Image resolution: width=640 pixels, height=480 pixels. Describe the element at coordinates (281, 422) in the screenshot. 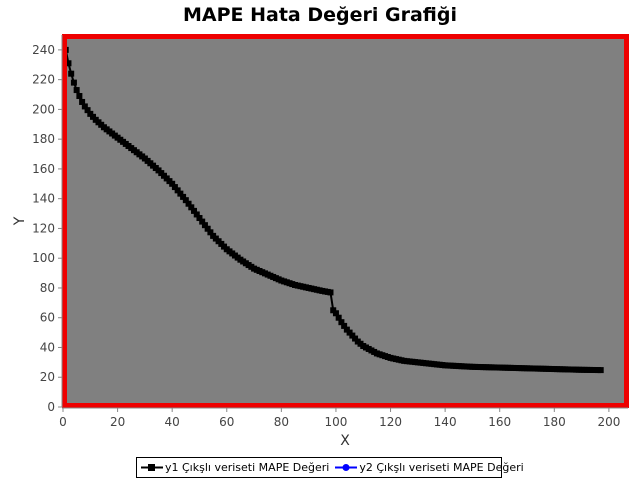

I see `x-tick-label: 80` at that location.